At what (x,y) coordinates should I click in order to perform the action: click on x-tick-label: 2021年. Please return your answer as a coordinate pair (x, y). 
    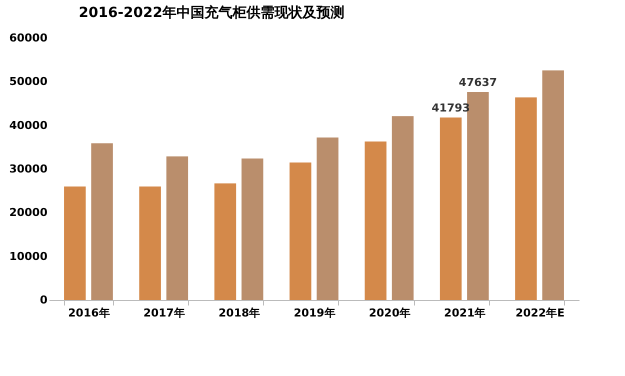
    Looking at the image, I should click on (465, 313).